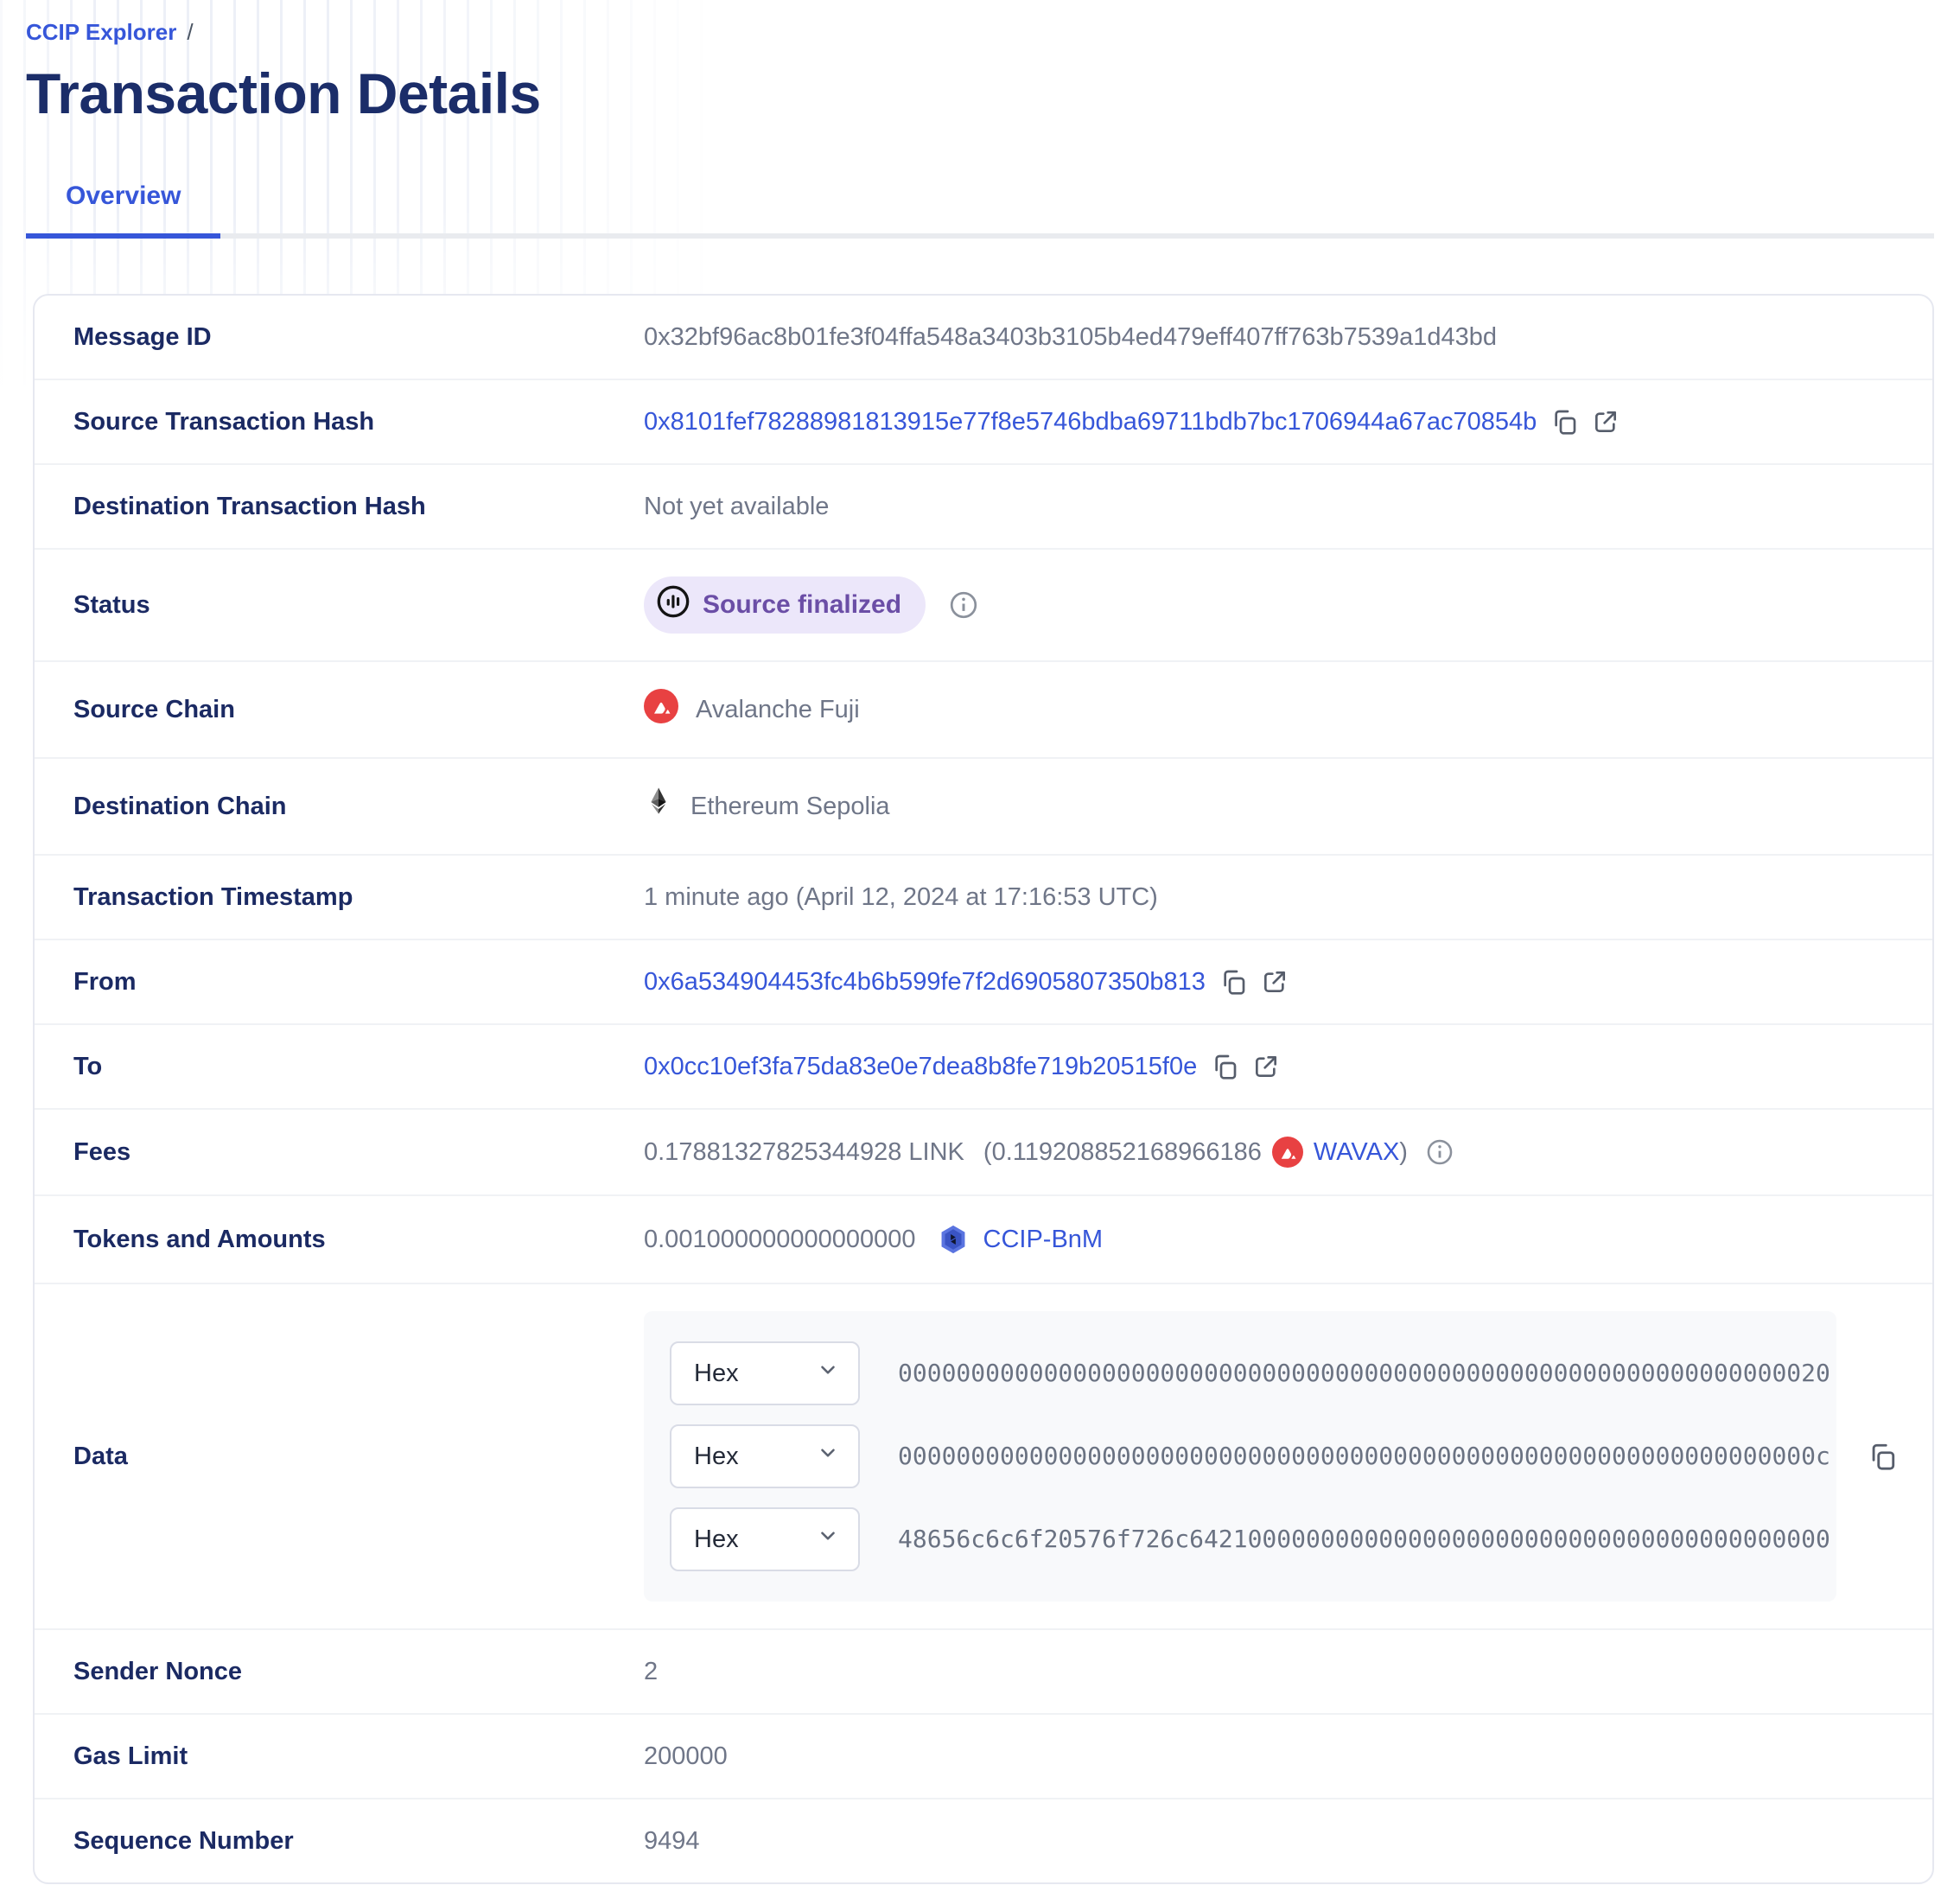 This screenshot has width=1960, height=1898. I want to click on status-info-button, so click(964, 605).